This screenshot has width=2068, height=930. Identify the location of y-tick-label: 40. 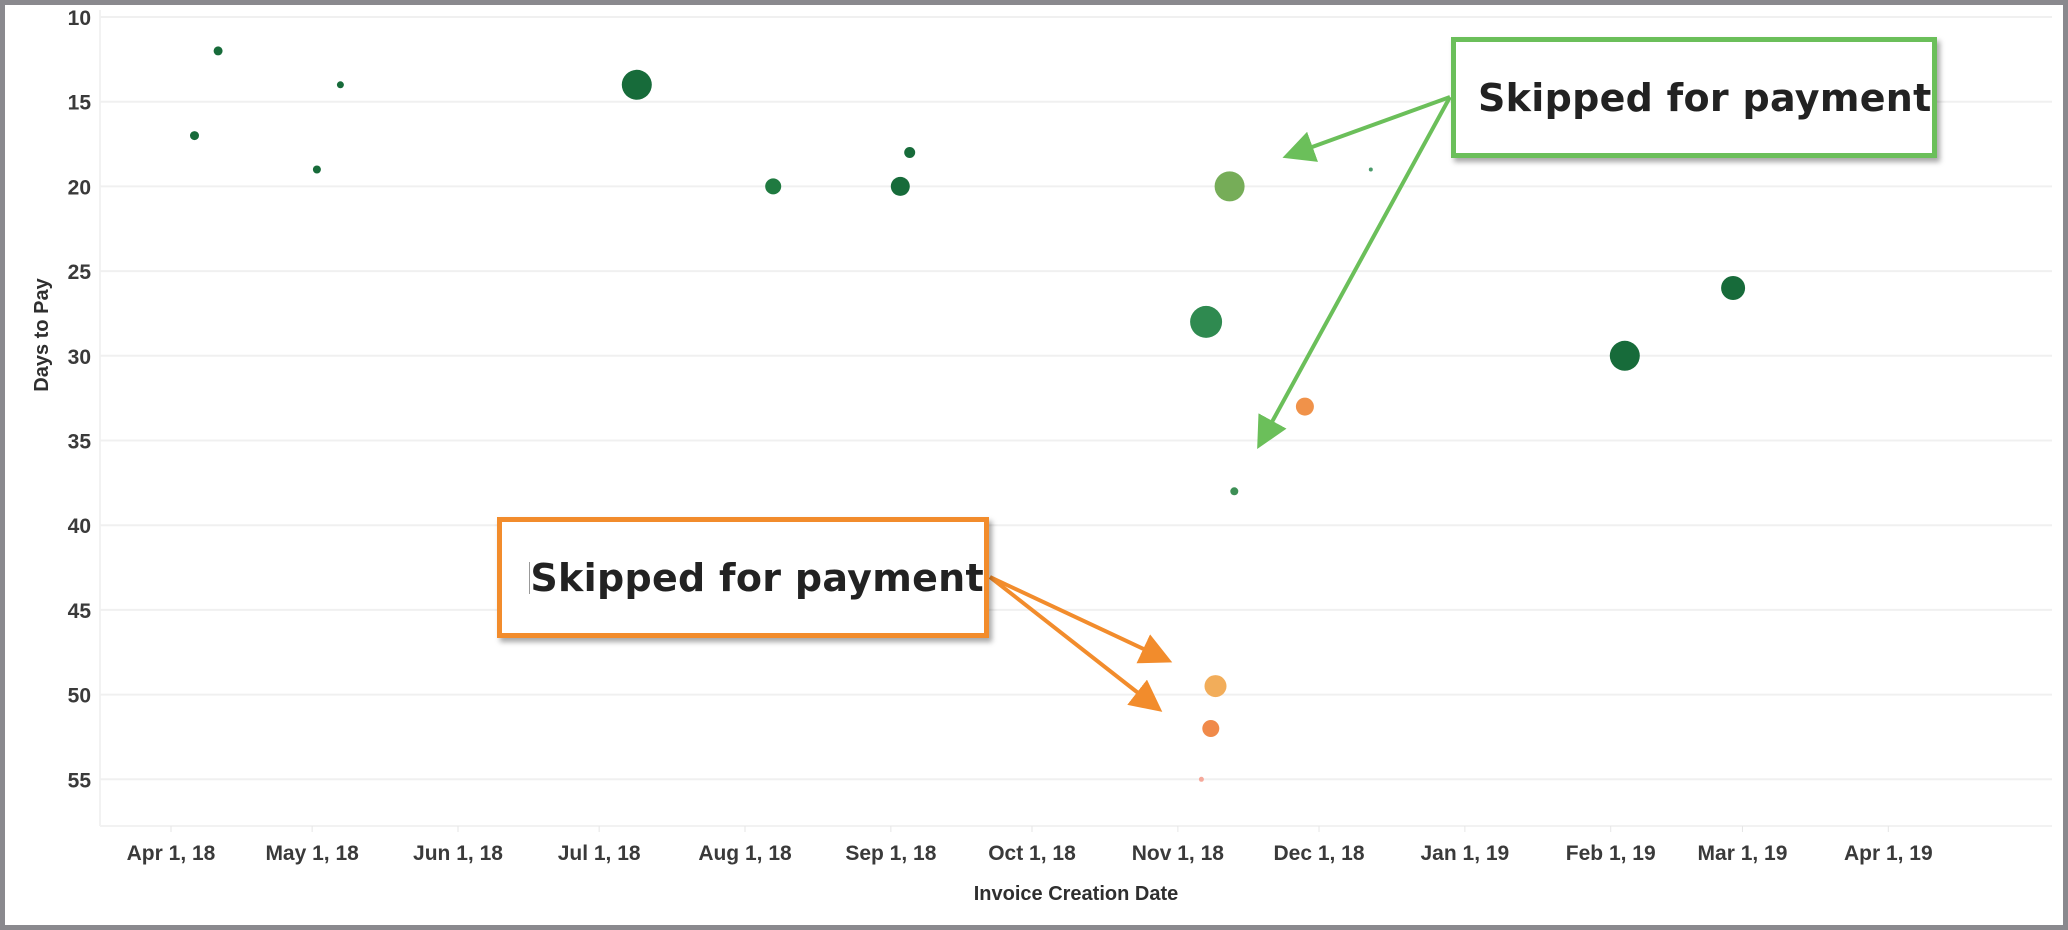
(79, 526).